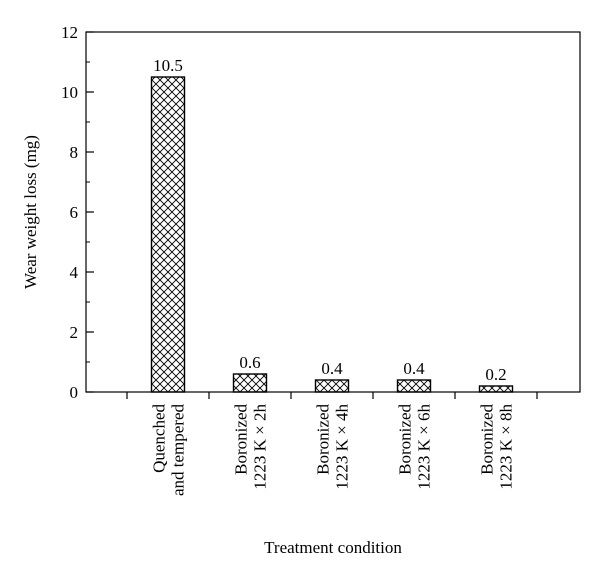  I want to click on category-label-line: and tempered, so click(178, 450).